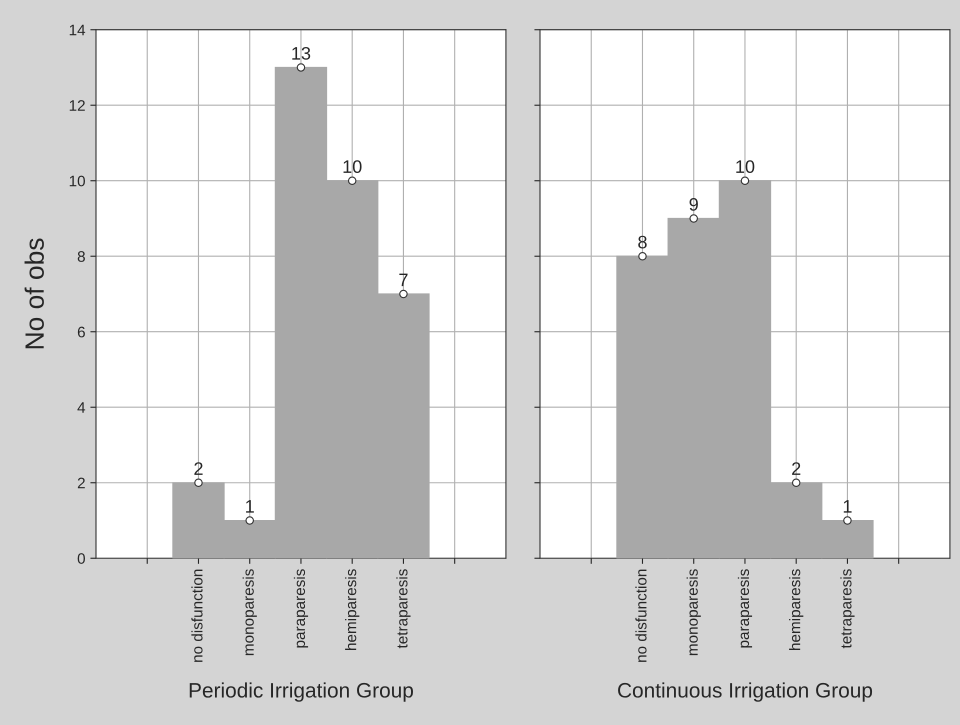 This screenshot has height=725, width=960. What do you see at coordinates (694, 204) in the screenshot?
I see `data-label: 9` at bounding box center [694, 204].